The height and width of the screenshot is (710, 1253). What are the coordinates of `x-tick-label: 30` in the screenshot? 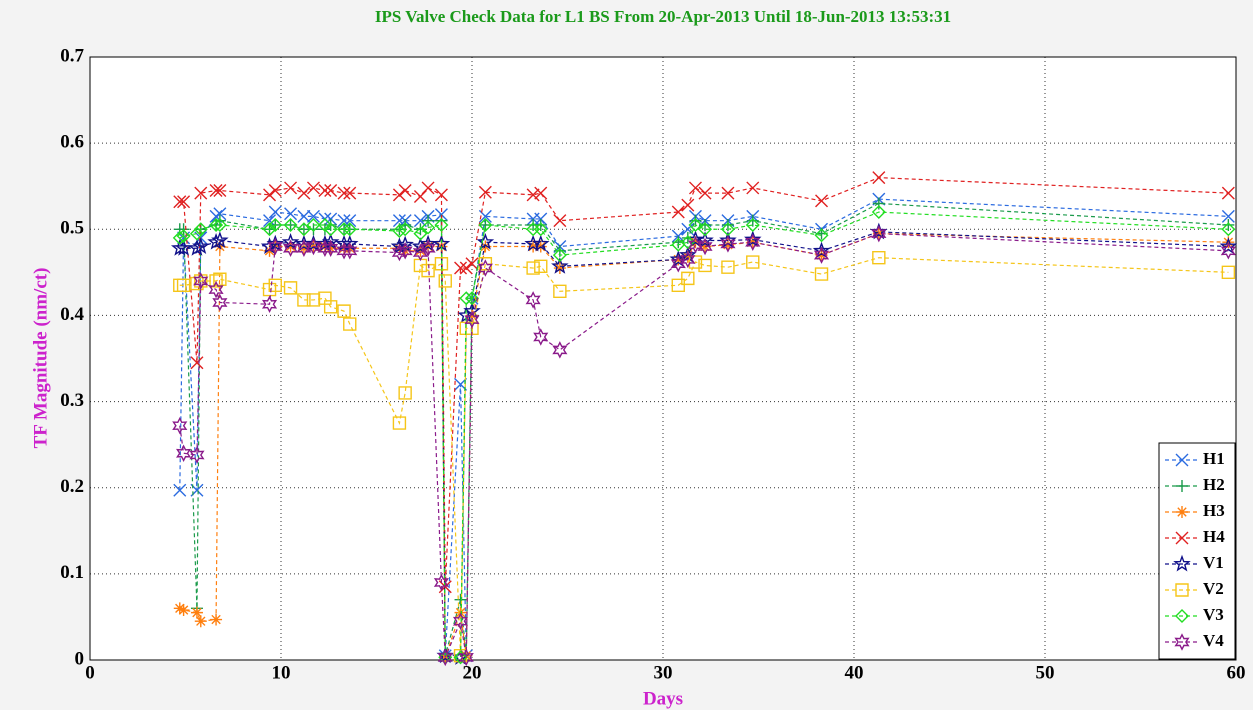 It's located at (663, 672).